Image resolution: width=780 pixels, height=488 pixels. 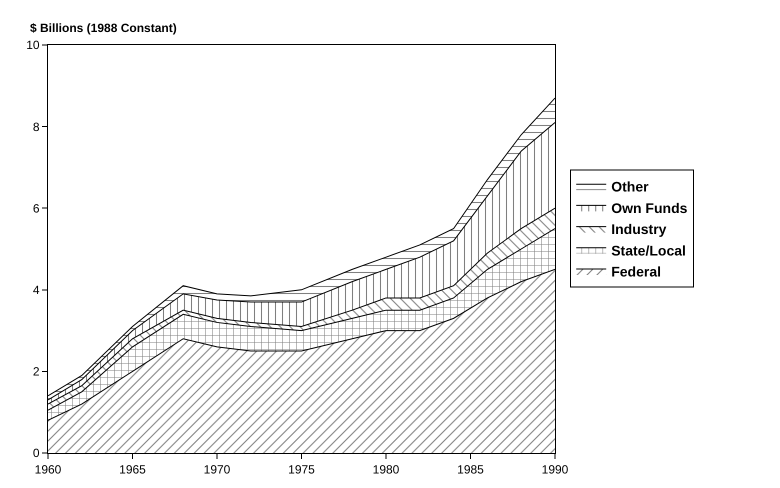 I want to click on y-tick-label: 2, so click(x=36, y=371).